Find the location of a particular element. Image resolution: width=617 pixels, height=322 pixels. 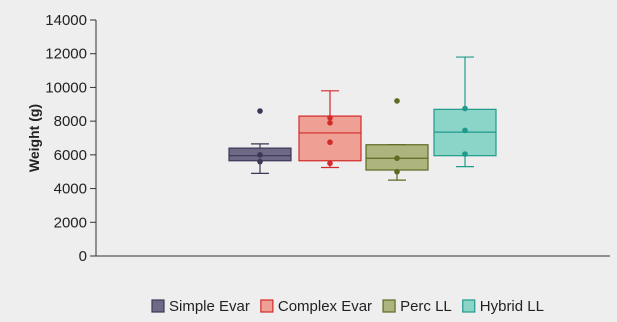

box-simple-evar is located at coordinates (260, 141).